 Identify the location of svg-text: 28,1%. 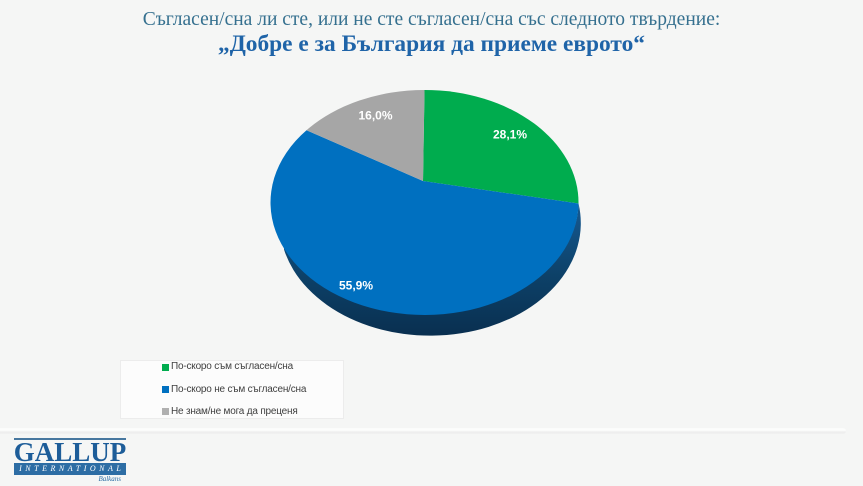
(510, 135).